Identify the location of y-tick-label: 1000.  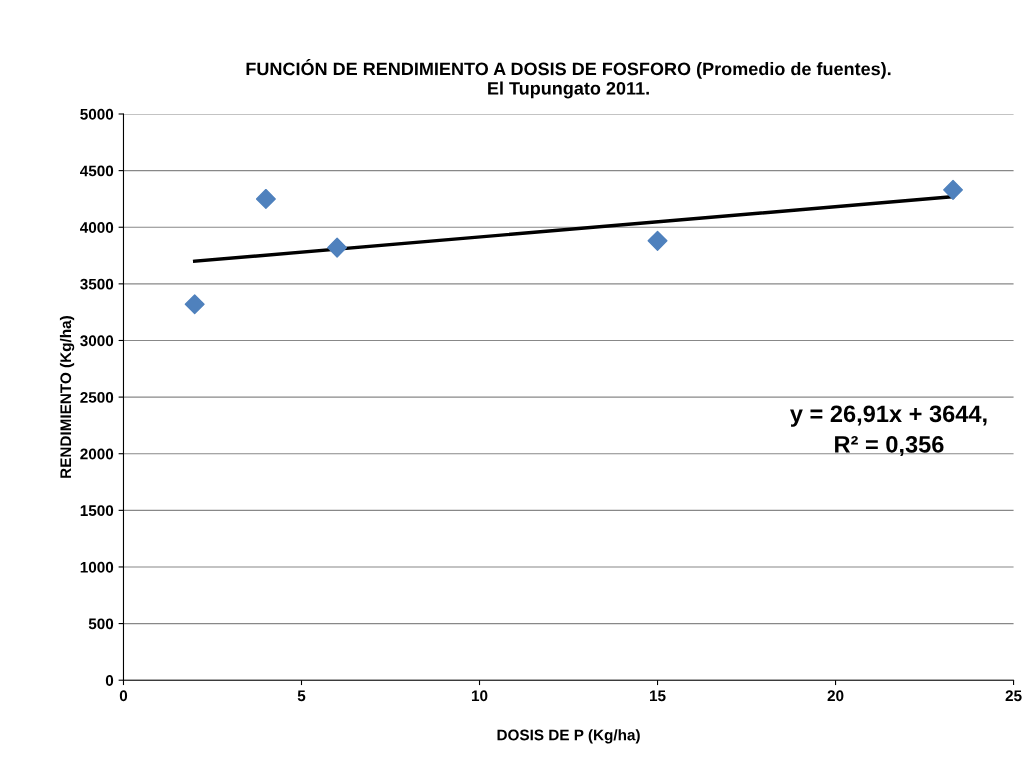
(97, 567).